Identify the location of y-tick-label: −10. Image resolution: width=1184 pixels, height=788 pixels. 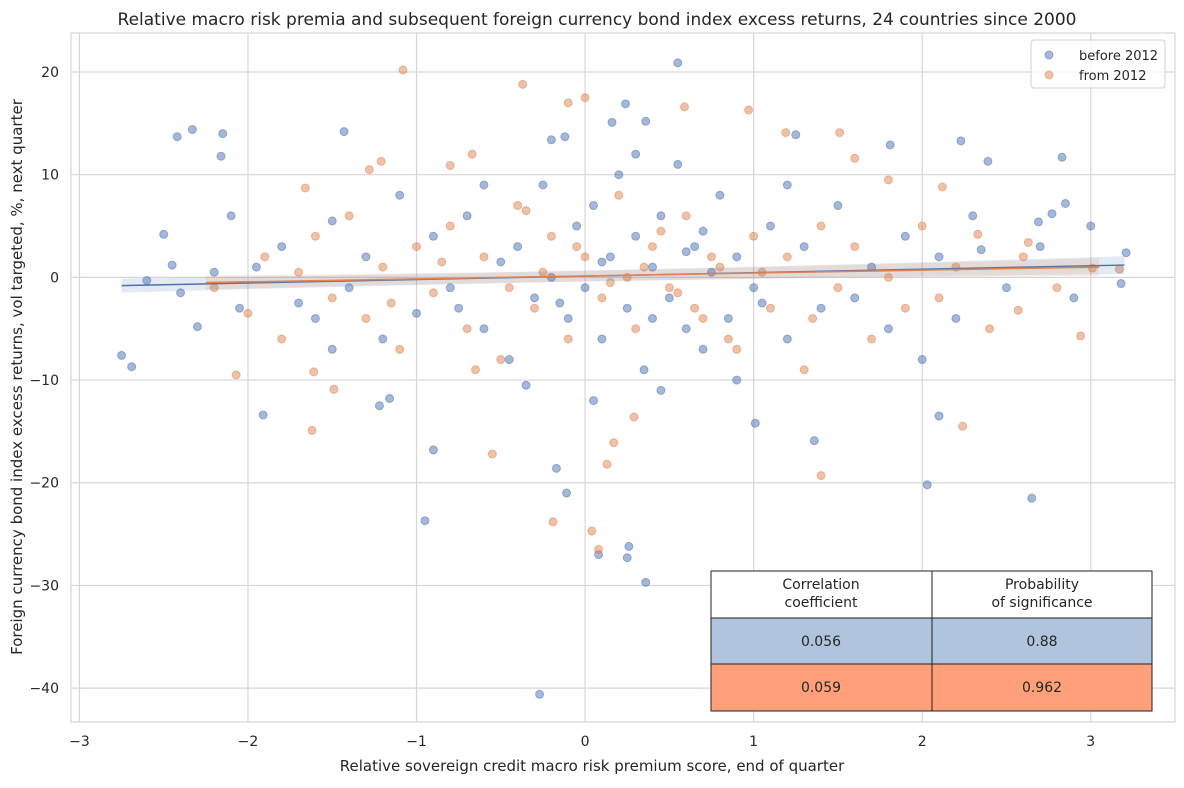
(44, 381).